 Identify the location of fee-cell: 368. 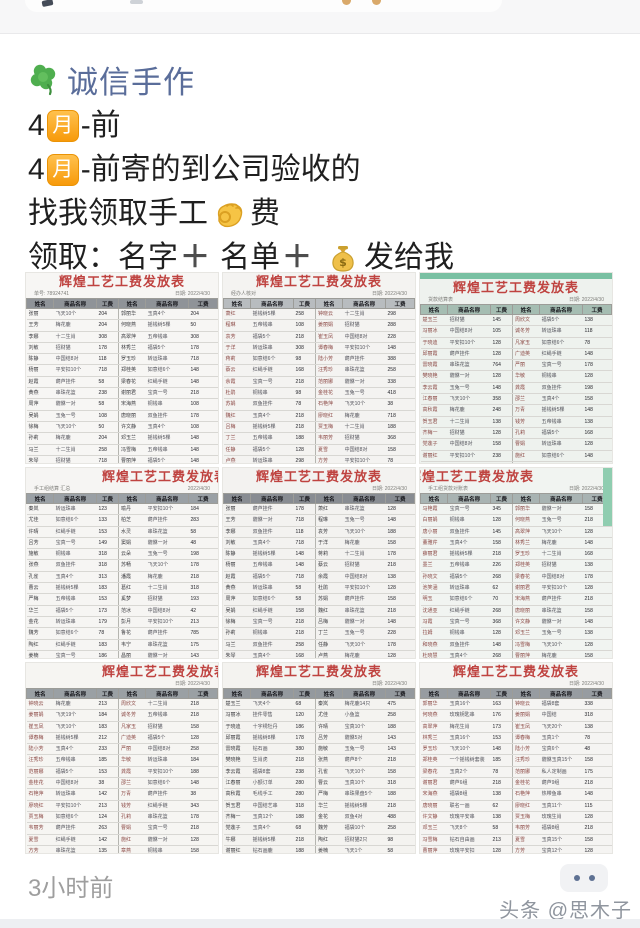
(501, 622).